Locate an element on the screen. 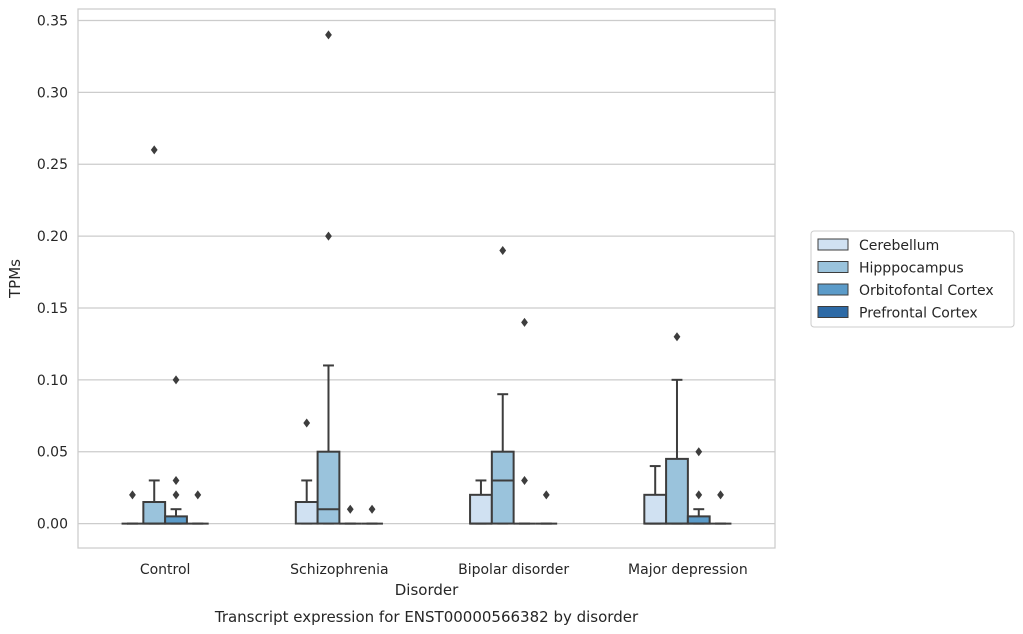  y-tick-label: 0.15 is located at coordinates (52, 309).